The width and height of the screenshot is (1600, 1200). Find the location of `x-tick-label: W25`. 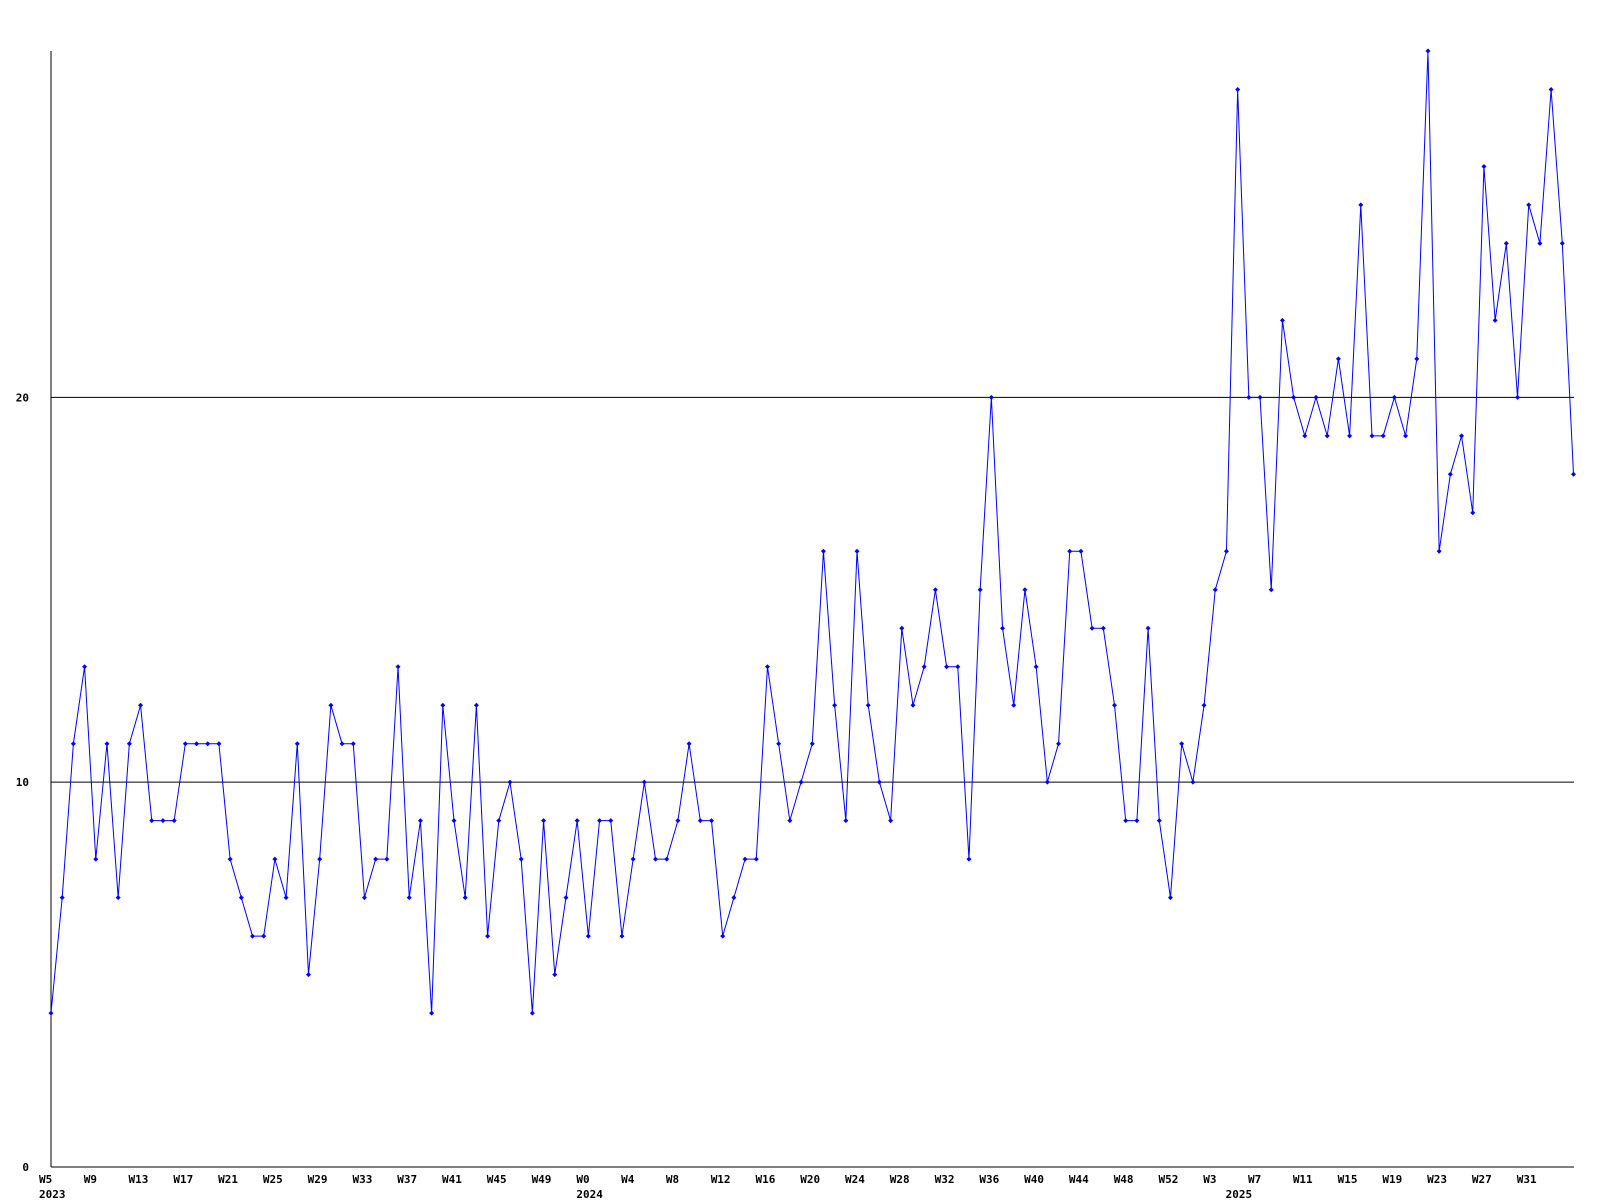

x-tick-label: W25 is located at coordinates (273, 1179).